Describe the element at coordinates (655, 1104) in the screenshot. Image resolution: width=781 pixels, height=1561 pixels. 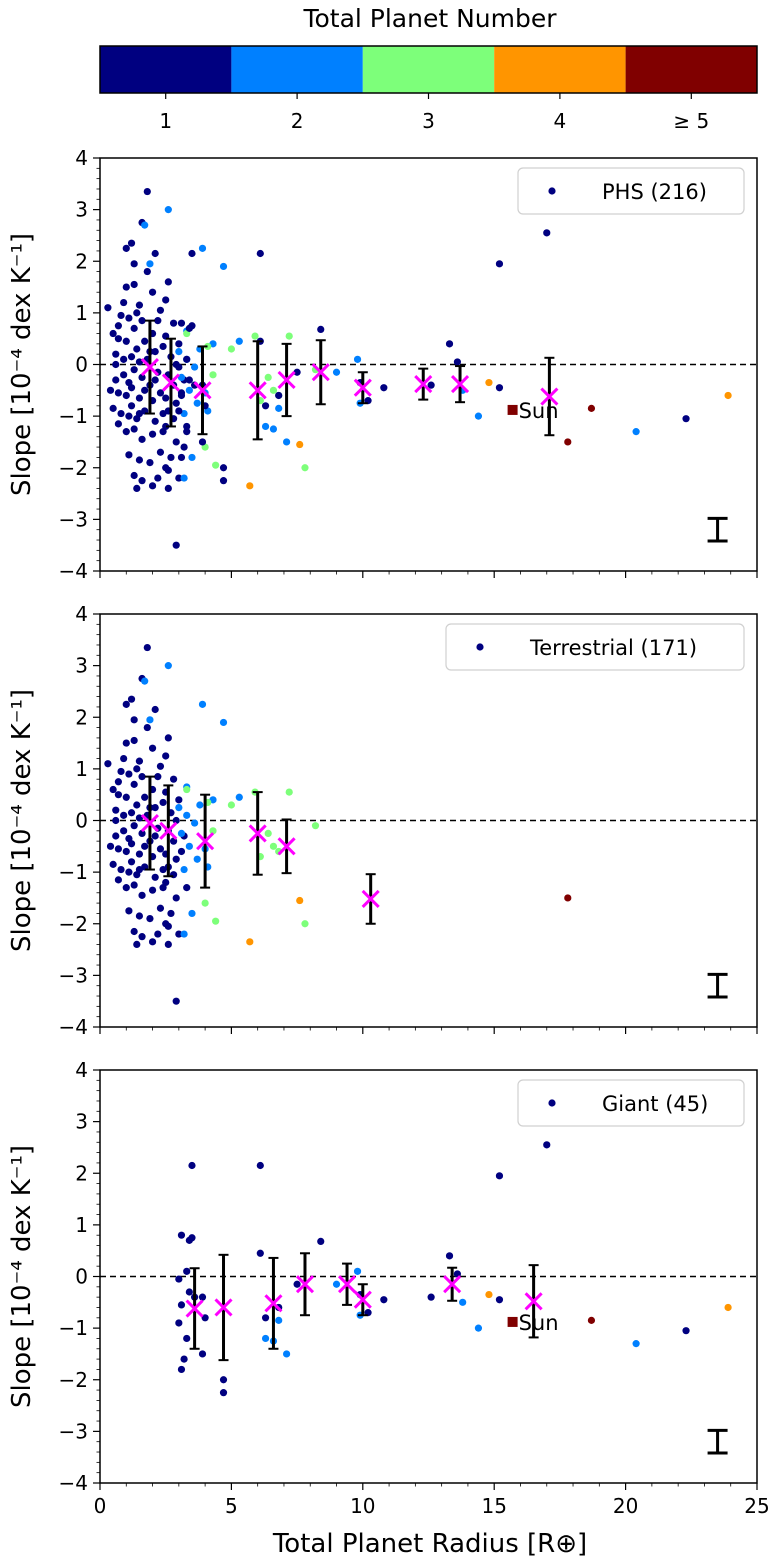
I see `legend-label: Giant (45)` at that location.